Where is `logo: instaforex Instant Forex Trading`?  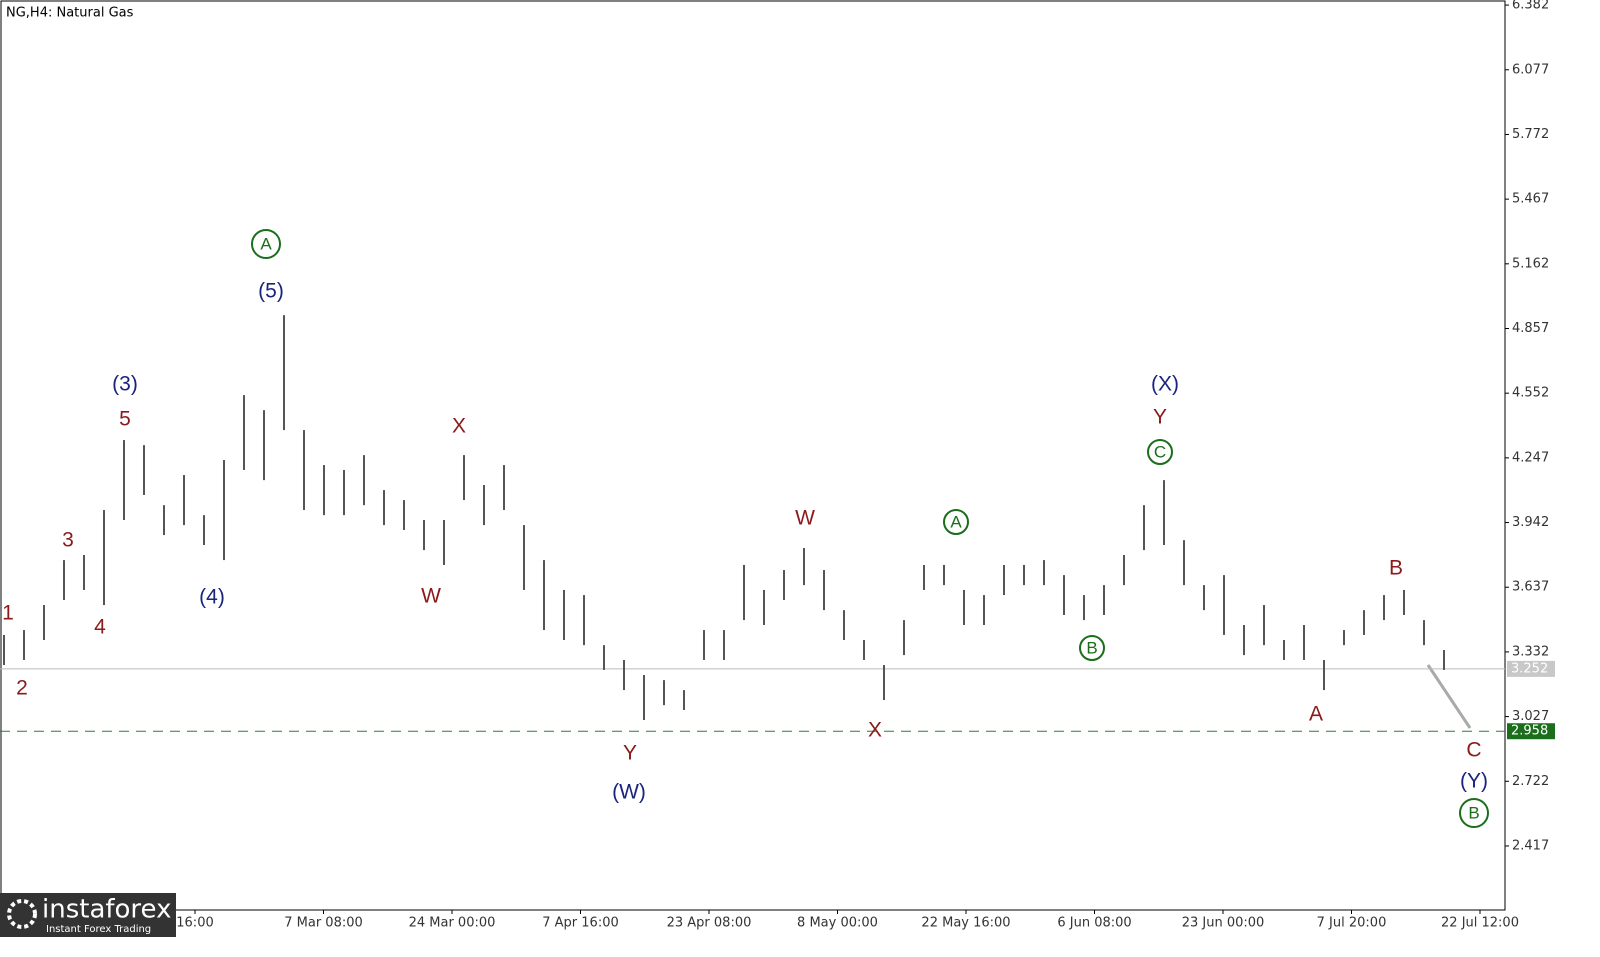 logo: instaforex Instant Forex Trading is located at coordinates (88, 915).